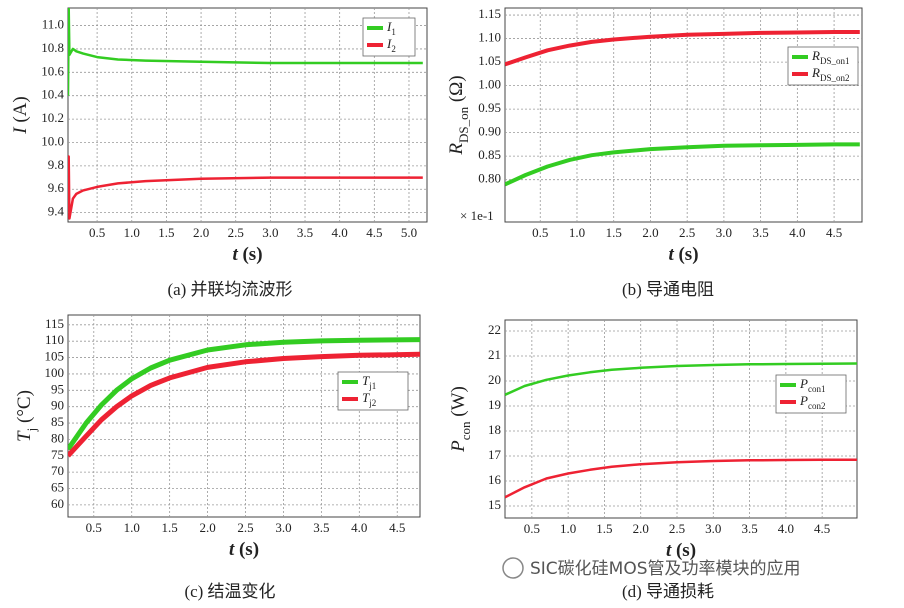  What do you see at coordinates (54, 323) in the screenshot?
I see `y-tick-label: 115` at bounding box center [54, 323].